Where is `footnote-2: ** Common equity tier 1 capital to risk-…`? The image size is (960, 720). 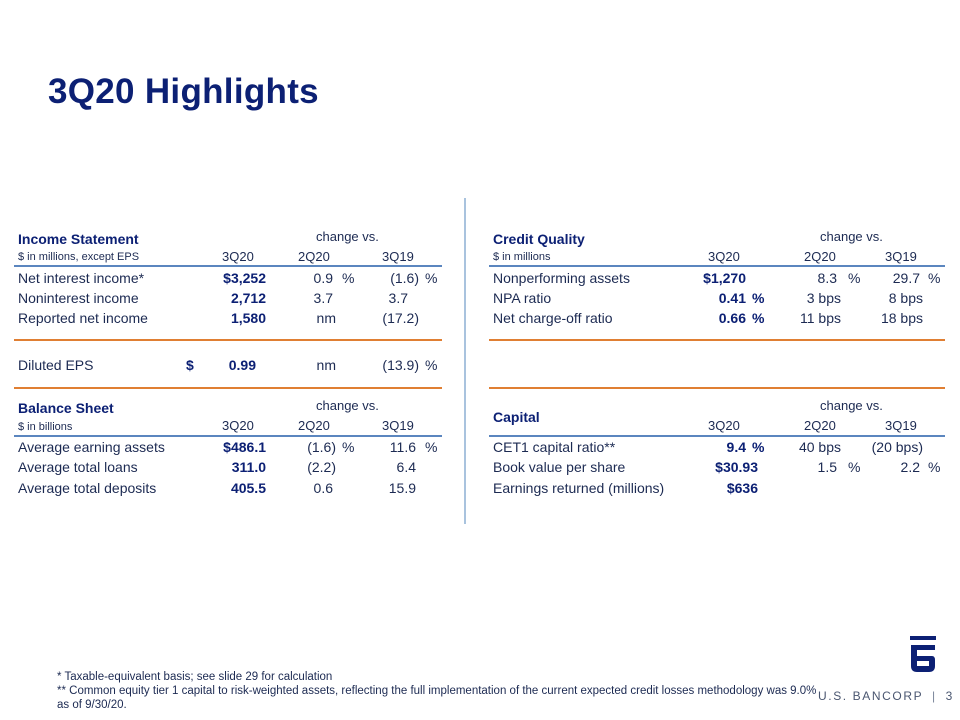 footnote-2: ** Common equity tier 1 capital to risk-… is located at coordinates (437, 698).